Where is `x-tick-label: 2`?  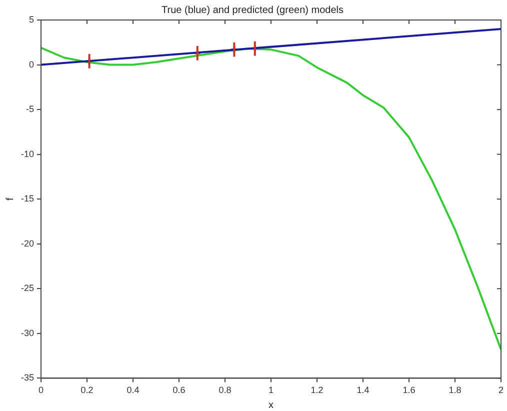
x-tick-label: 2 is located at coordinates (501, 390).